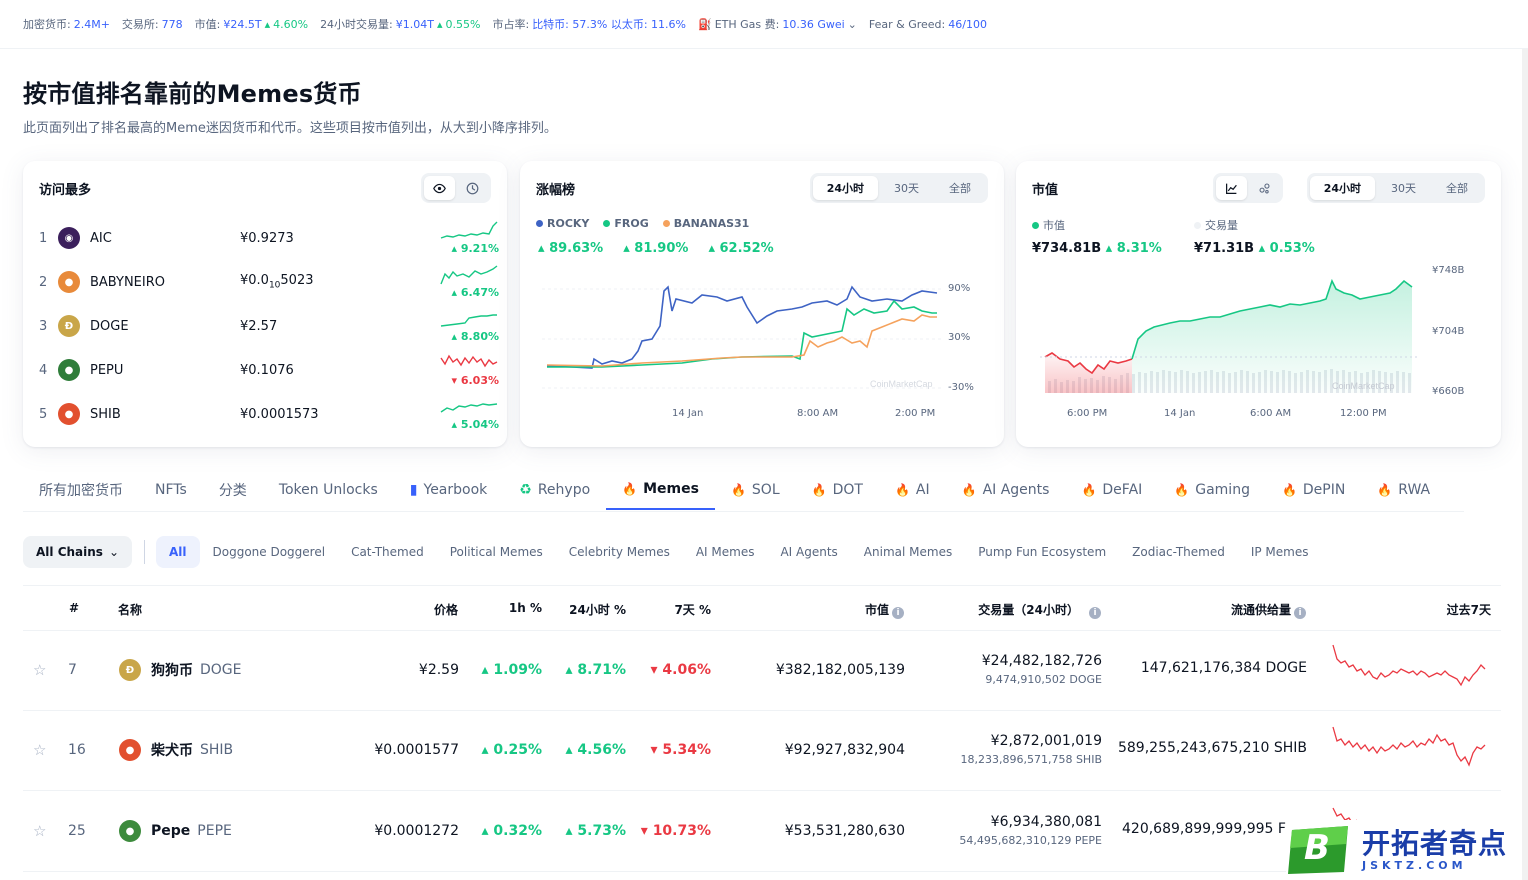 This screenshot has height=880, width=1528. Describe the element at coordinates (1271, 413) in the screenshot. I see `x-tick: 6:00 AM` at that location.